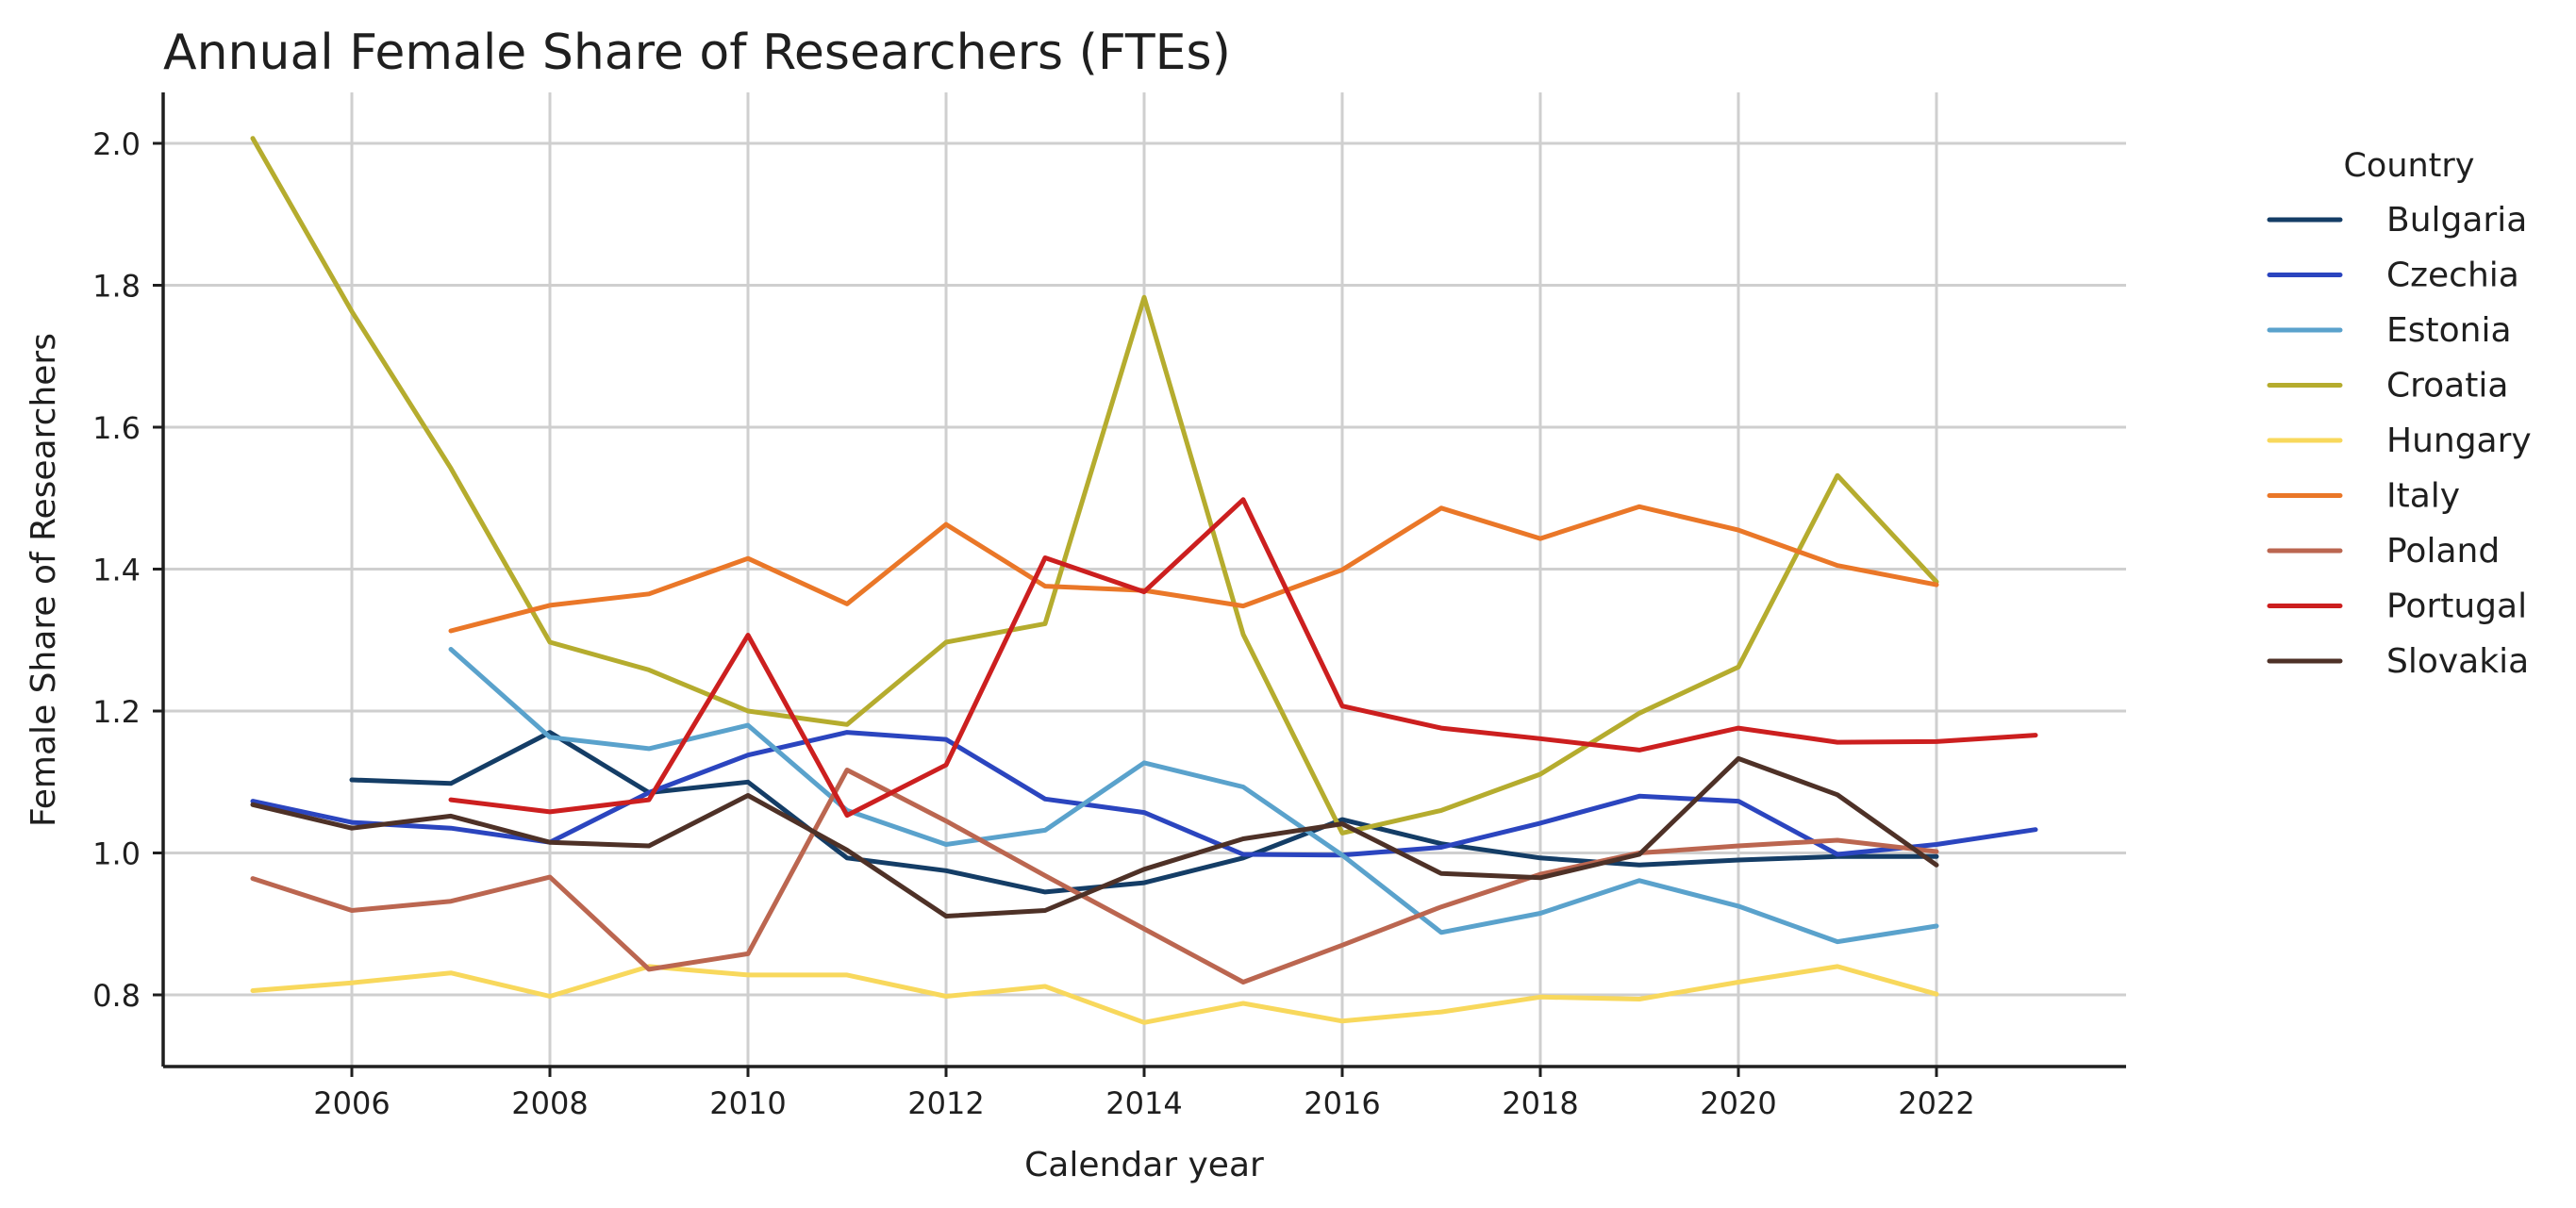  Describe the element at coordinates (116, 570) in the screenshot. I see `y-tick-label: 1.4` at that location.